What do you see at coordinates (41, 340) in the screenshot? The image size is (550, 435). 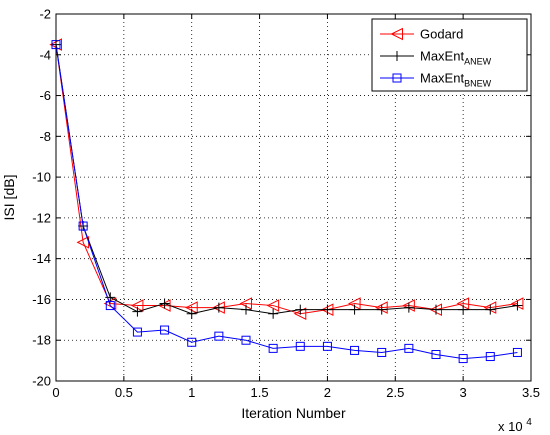 I see `y-tick-label: -18` at bounding box center [41, 340].